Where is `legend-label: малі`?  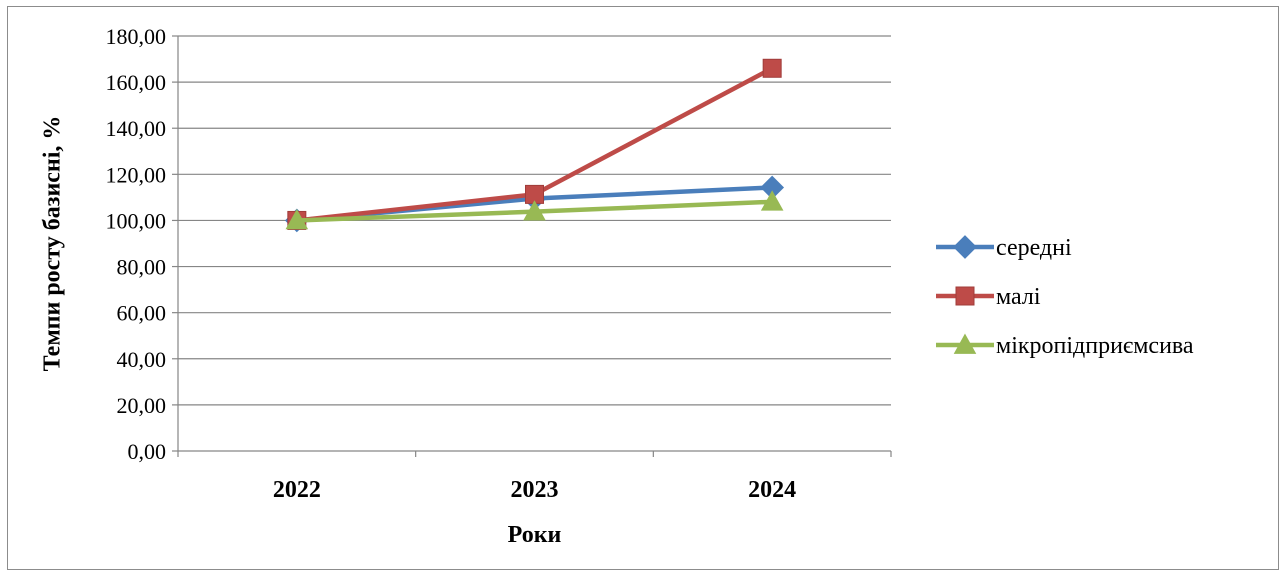
legend-label: малі is located at coordinates (1018, 297).